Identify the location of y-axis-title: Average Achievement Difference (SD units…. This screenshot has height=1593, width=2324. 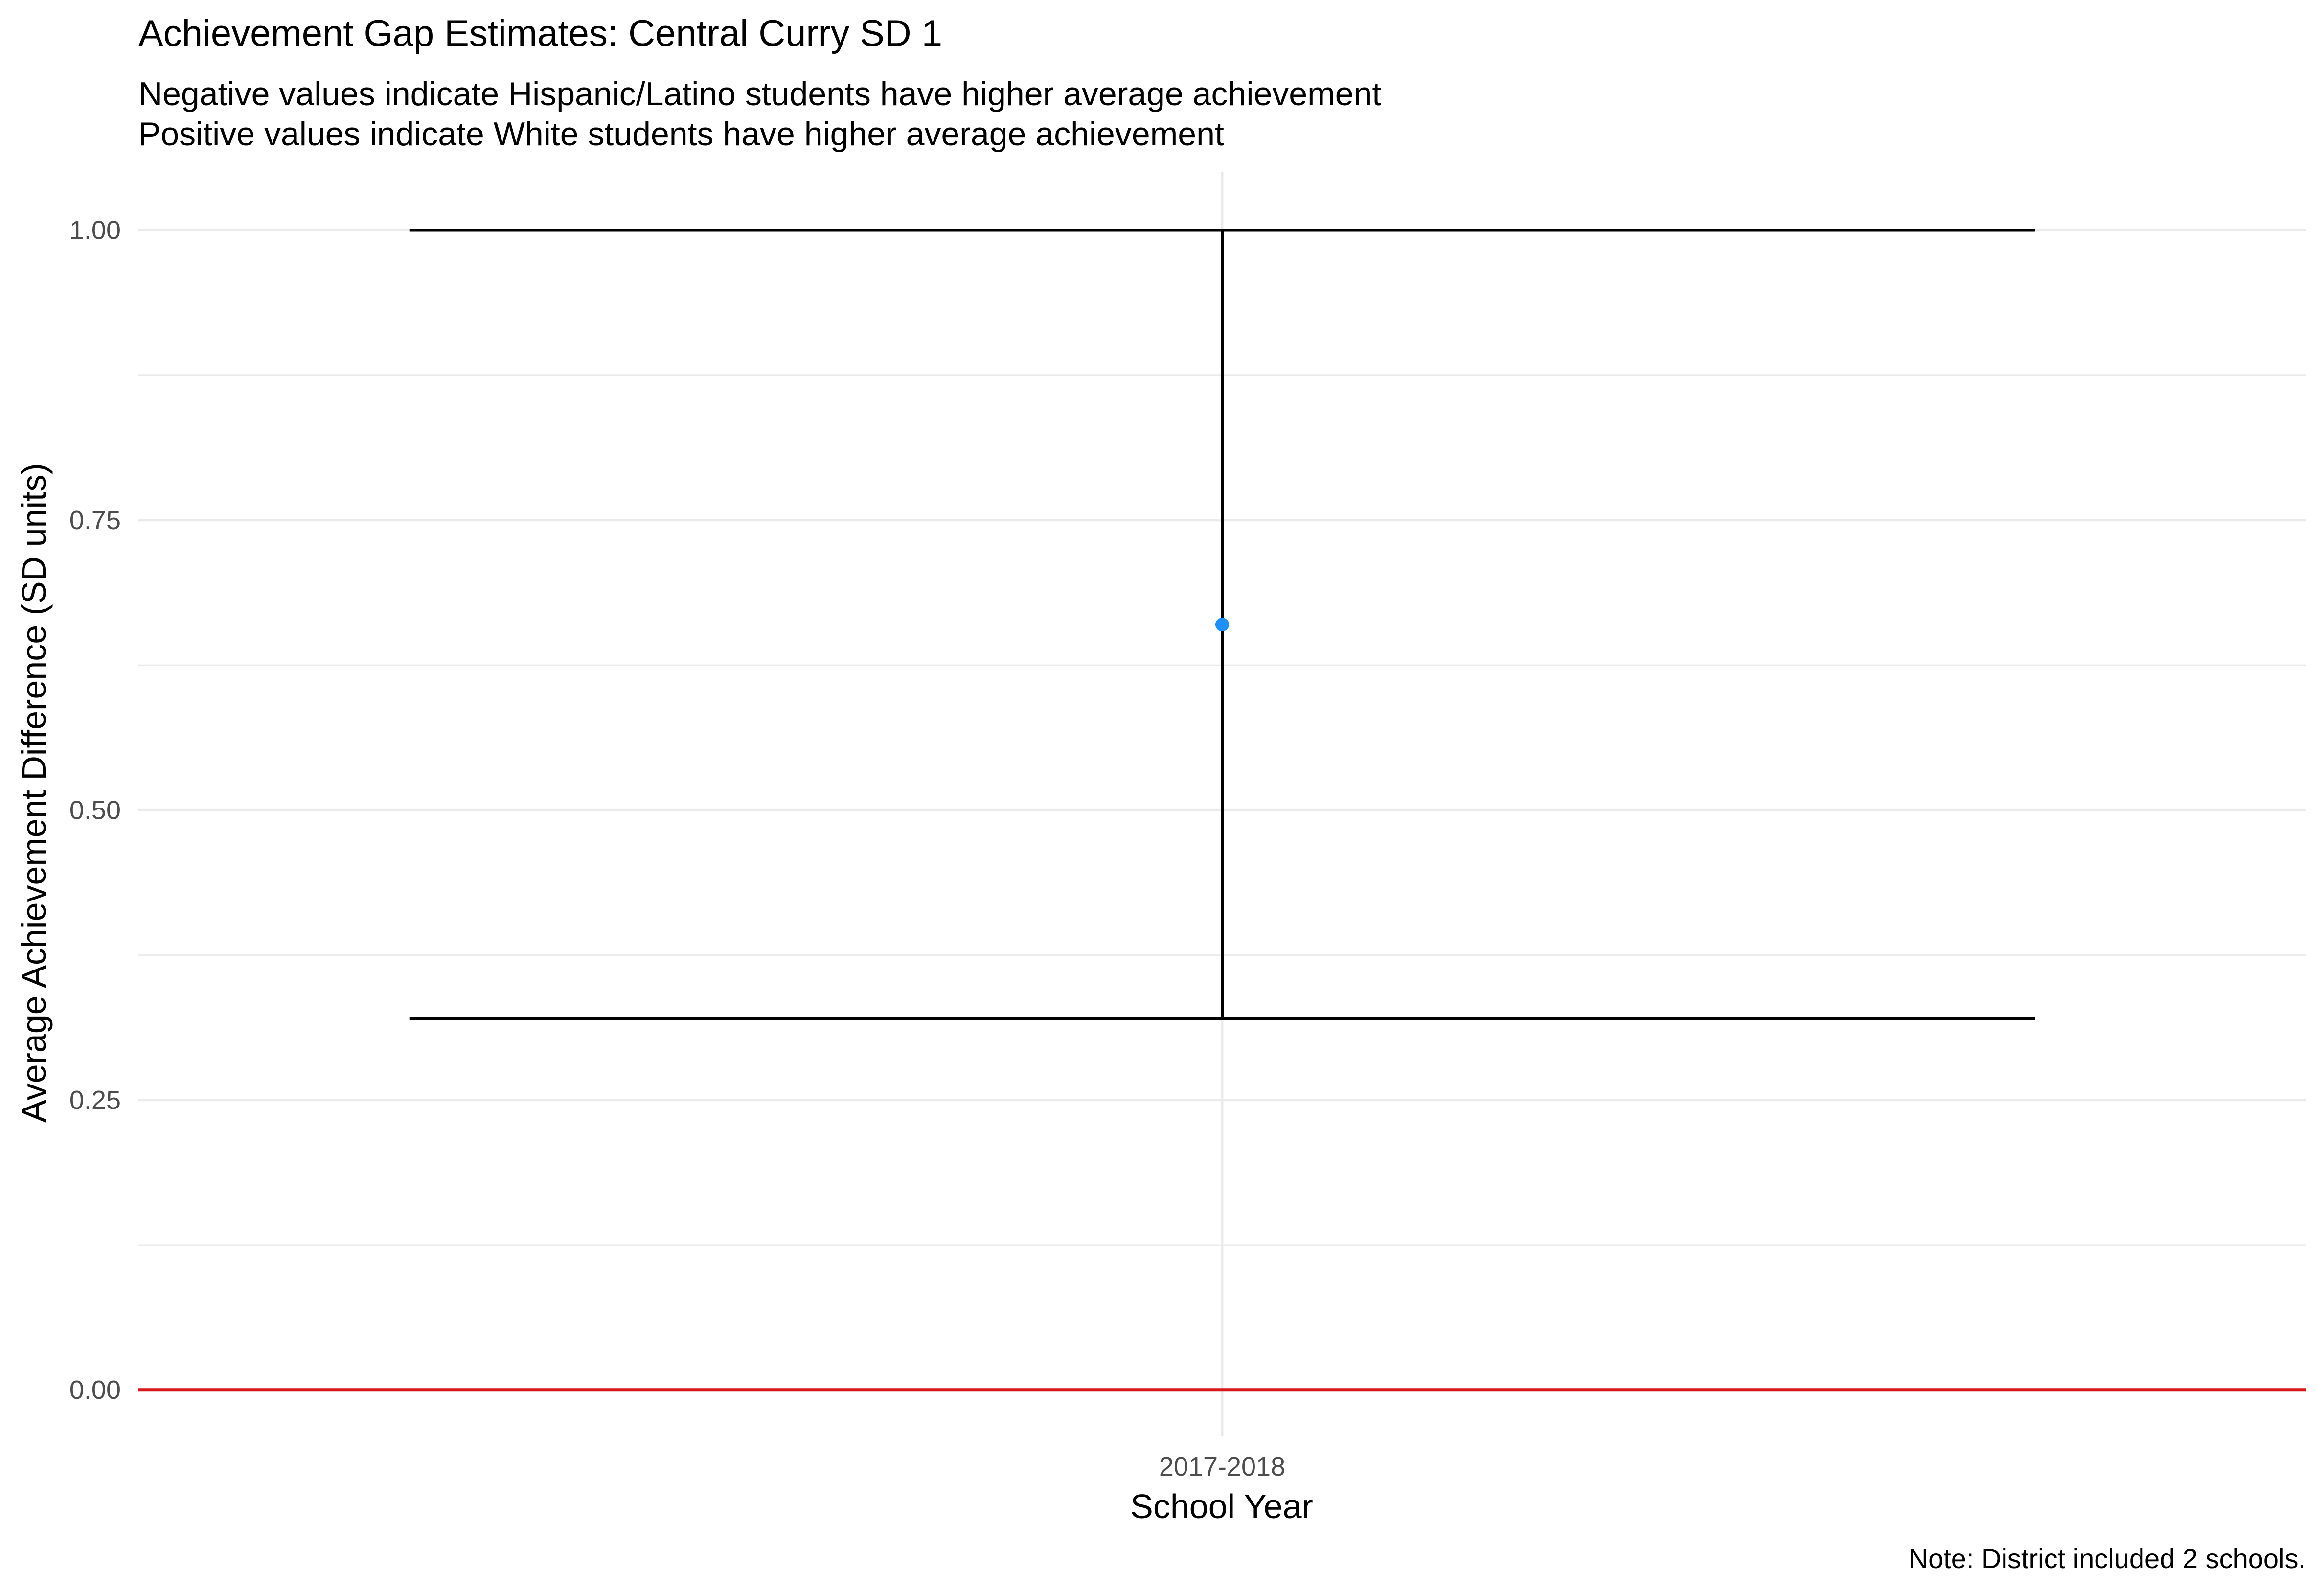
(34, 793).